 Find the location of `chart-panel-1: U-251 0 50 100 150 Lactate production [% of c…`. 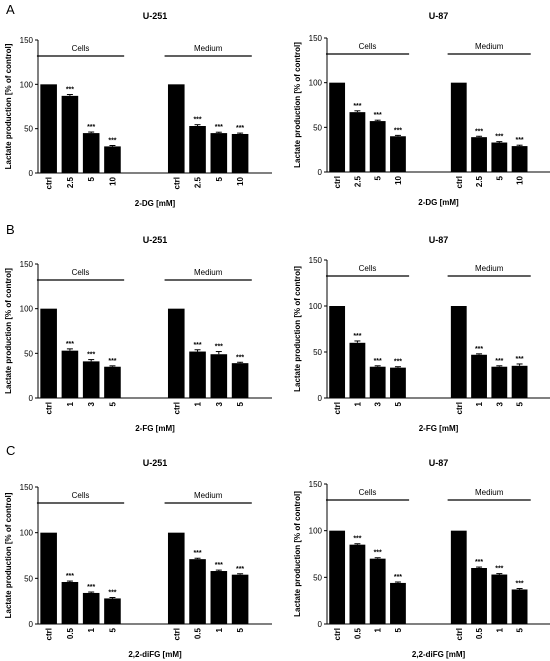

chart-panel-1: U-251 0 50 100 150 Lactate production [% of c… is located at coordinates (138, 109).